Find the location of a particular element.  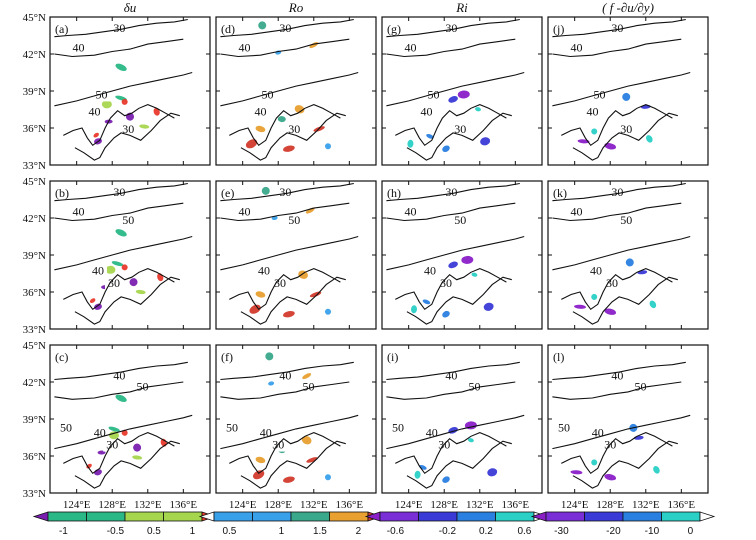

panel-label: (b) is located at coordinates (62, 193).